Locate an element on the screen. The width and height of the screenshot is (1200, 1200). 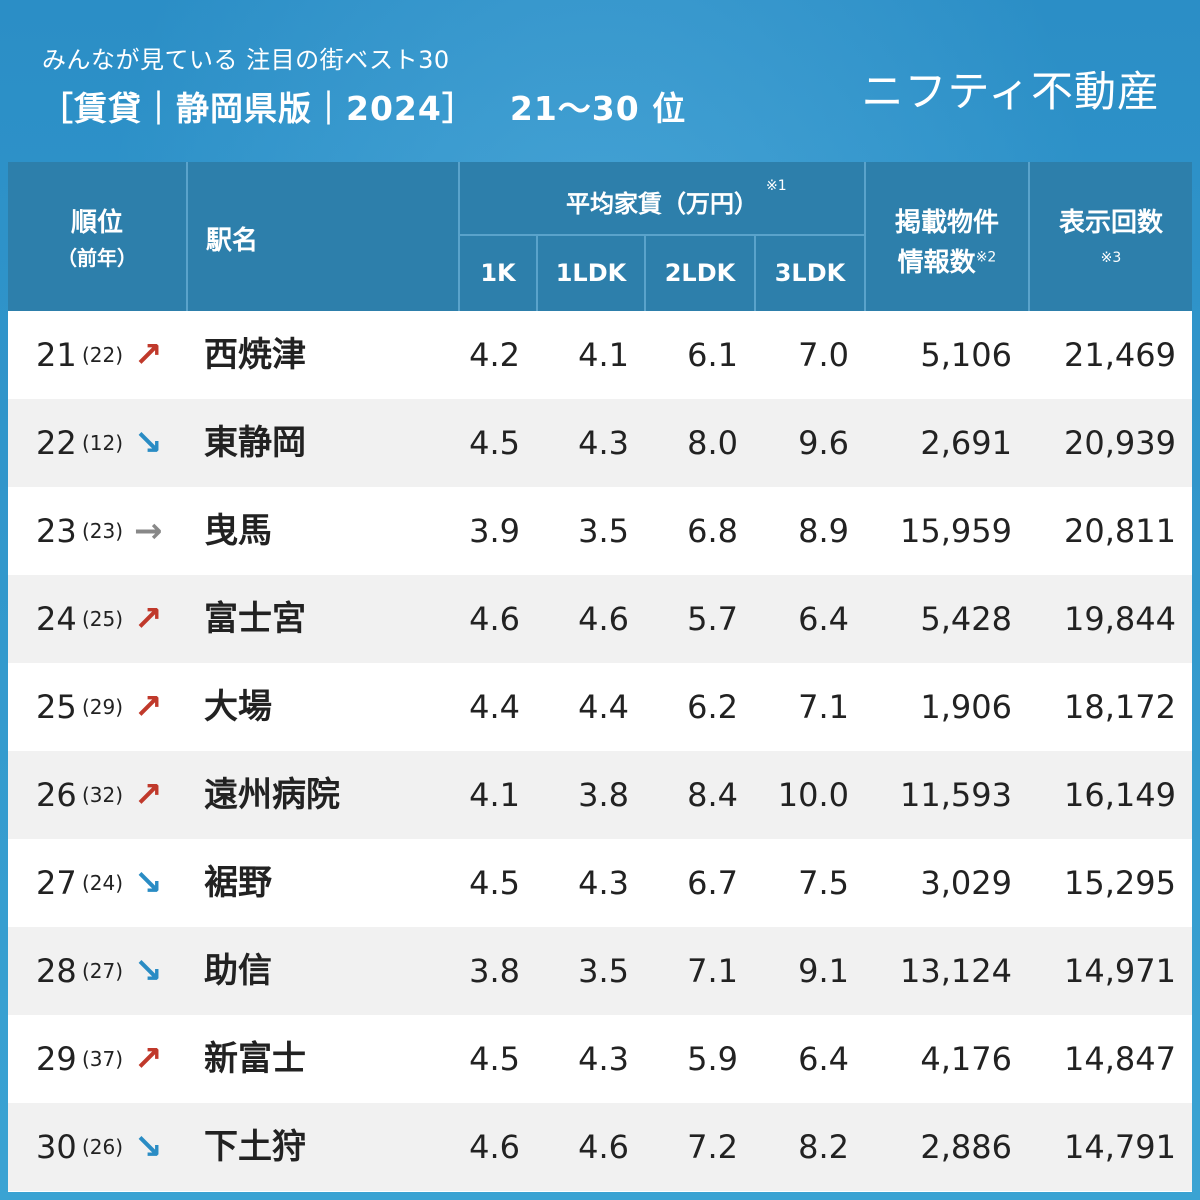
rent-2ldk: 5.7 is located at coordinates (712, 619).